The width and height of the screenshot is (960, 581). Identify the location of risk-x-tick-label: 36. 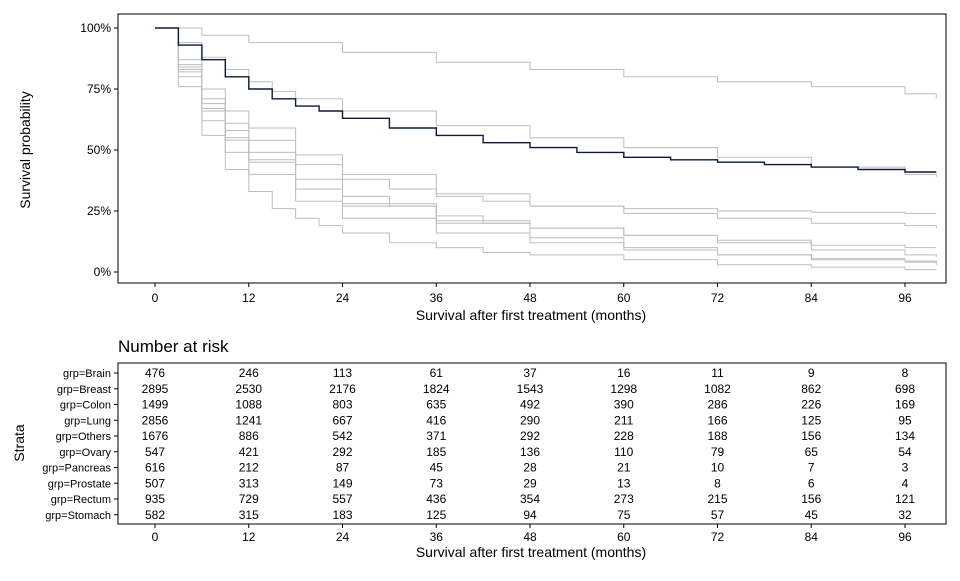
(437, 537).